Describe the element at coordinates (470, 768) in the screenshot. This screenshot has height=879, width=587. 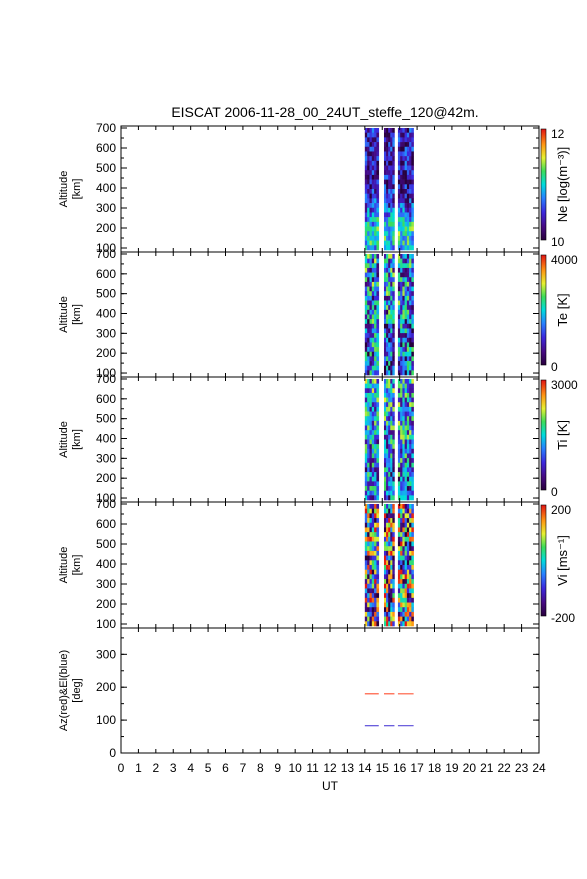
I see `x-tick-label: 20` at that location.